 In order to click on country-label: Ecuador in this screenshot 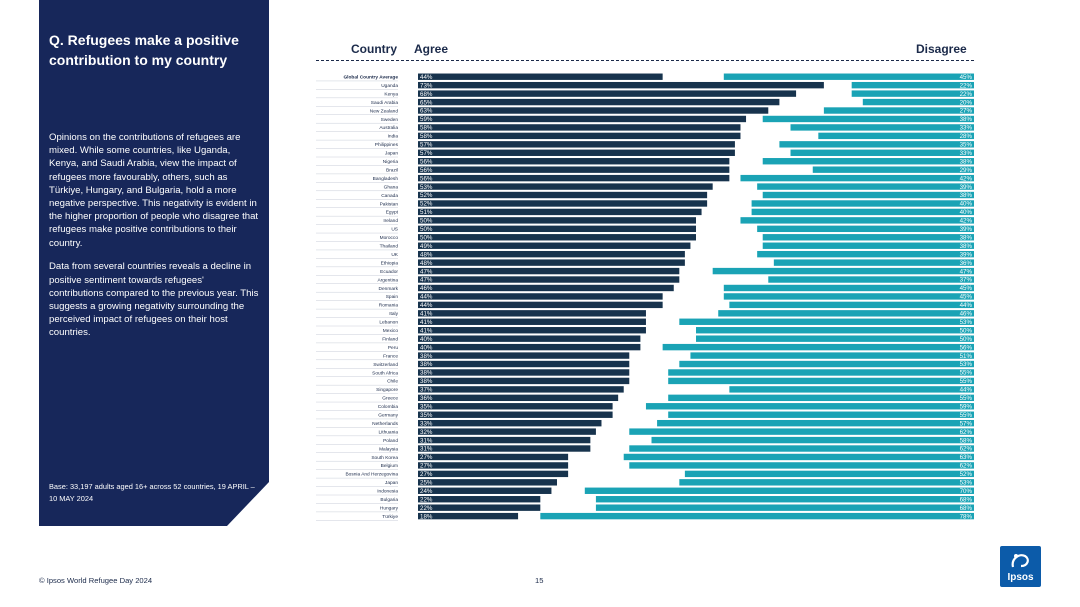, I will do `click(389, 272)`.